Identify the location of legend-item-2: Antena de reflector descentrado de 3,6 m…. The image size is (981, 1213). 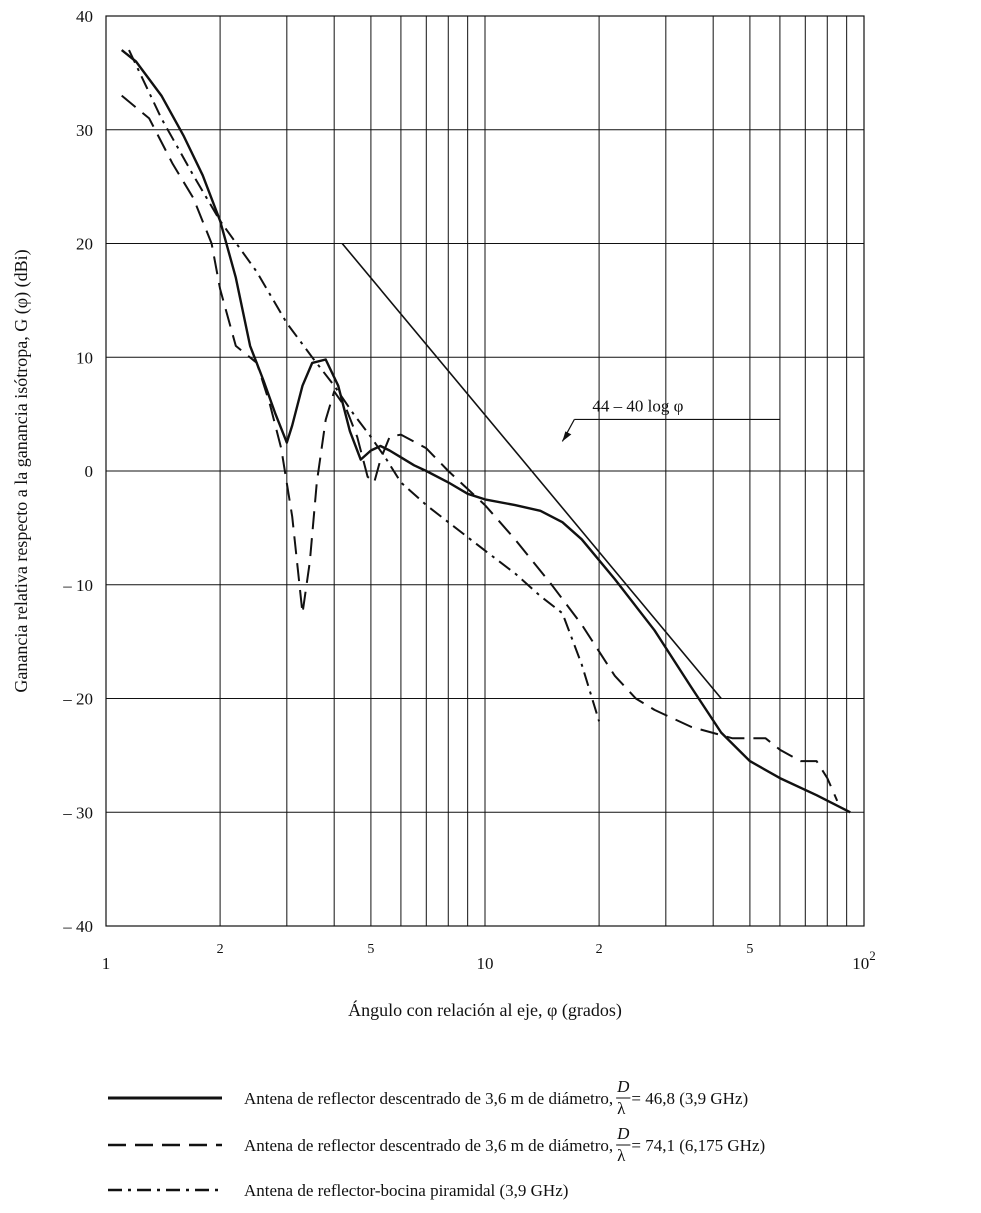
(504, 1144).